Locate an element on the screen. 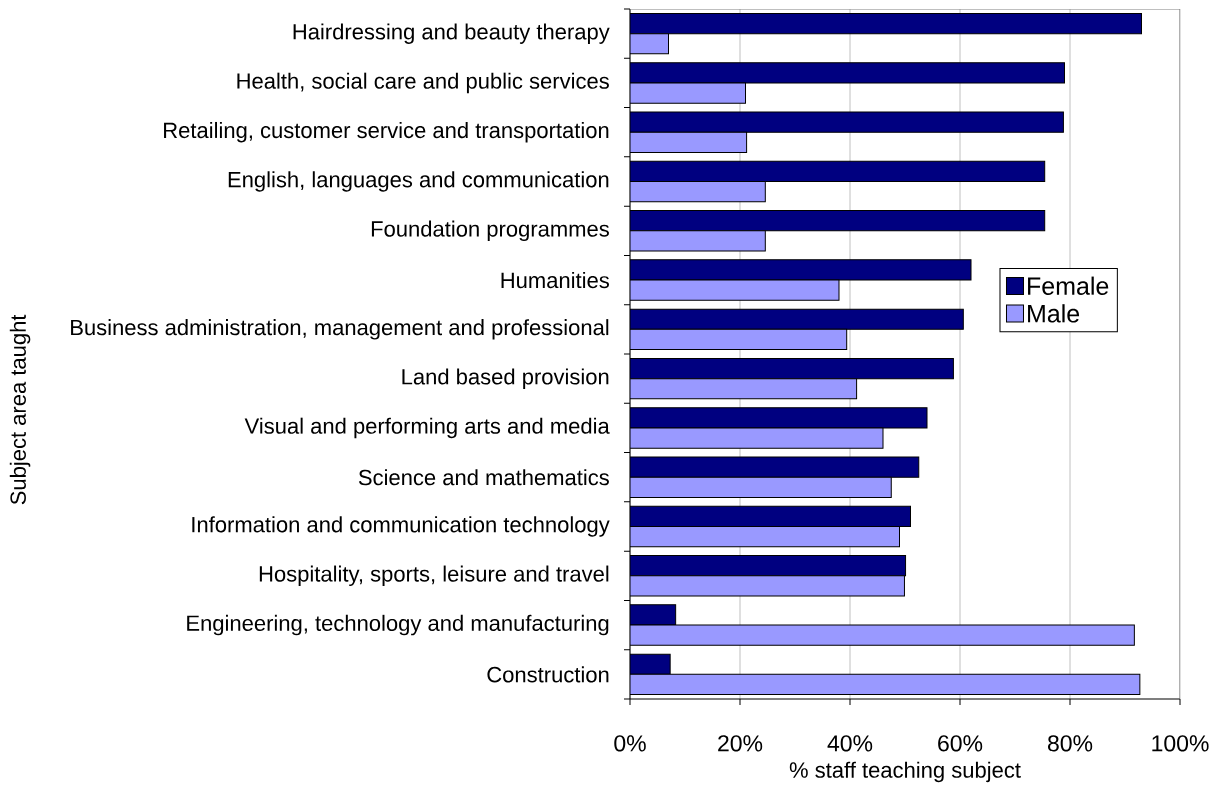  y-tick-label: Retailing, customer service and transportation is located at coordinates (386, 132).